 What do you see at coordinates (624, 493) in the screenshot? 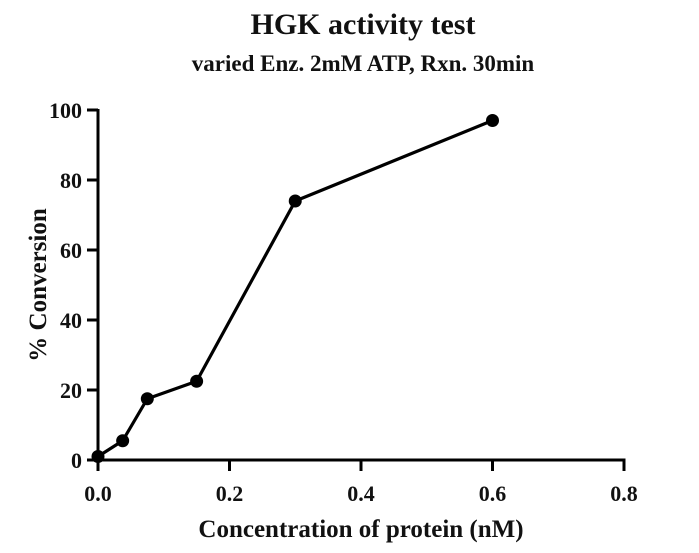
I see `x-tick-label-0.8: 0.8` at bounding box center [624, 493].